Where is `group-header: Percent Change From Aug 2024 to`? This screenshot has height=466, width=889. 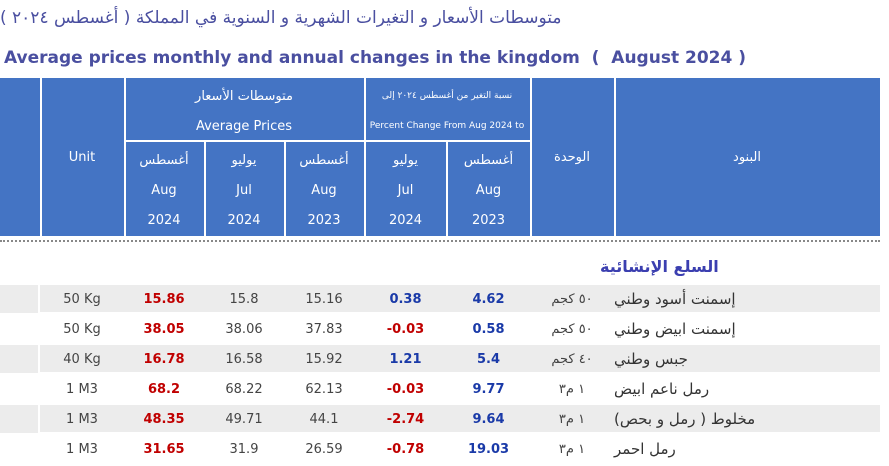
group-header: Percent Change From Aug 2024 to is located at coordinates (447, 126).